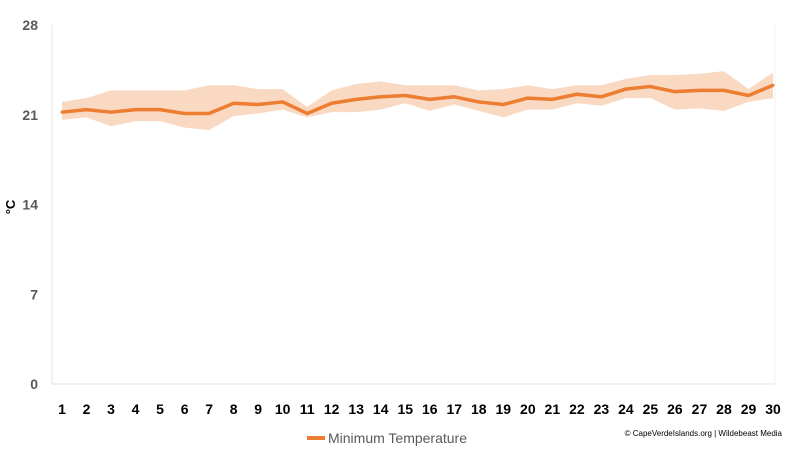 The image size is (800, 450). Describe the element at coordinates (602, 409) in the screenshot. I see `x-tick-label: 23` at that location.